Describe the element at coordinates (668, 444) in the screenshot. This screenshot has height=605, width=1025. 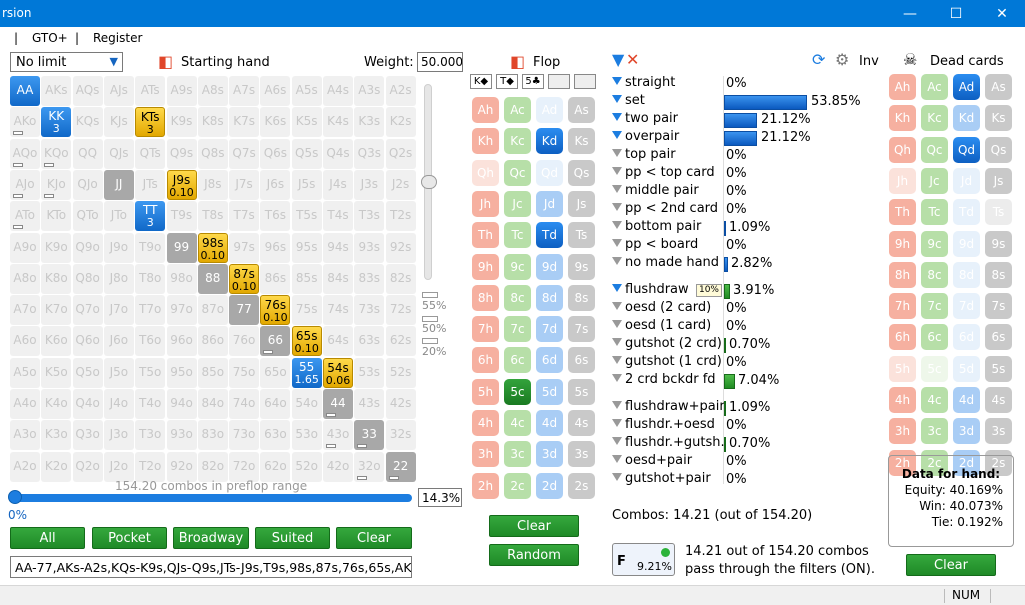
I see `filter-row: flushdr.+gutsh.` at that location.